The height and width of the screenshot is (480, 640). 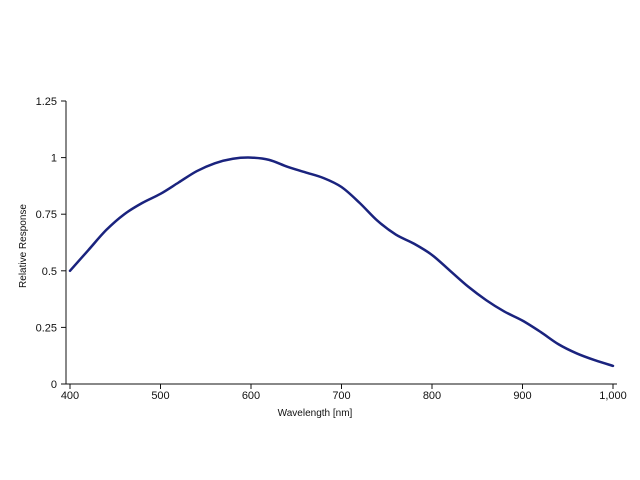 What do you see at coordinates (54, 159) in the screenshot?
I see `y-tick-label: 1` at bounding box center [54, 159].